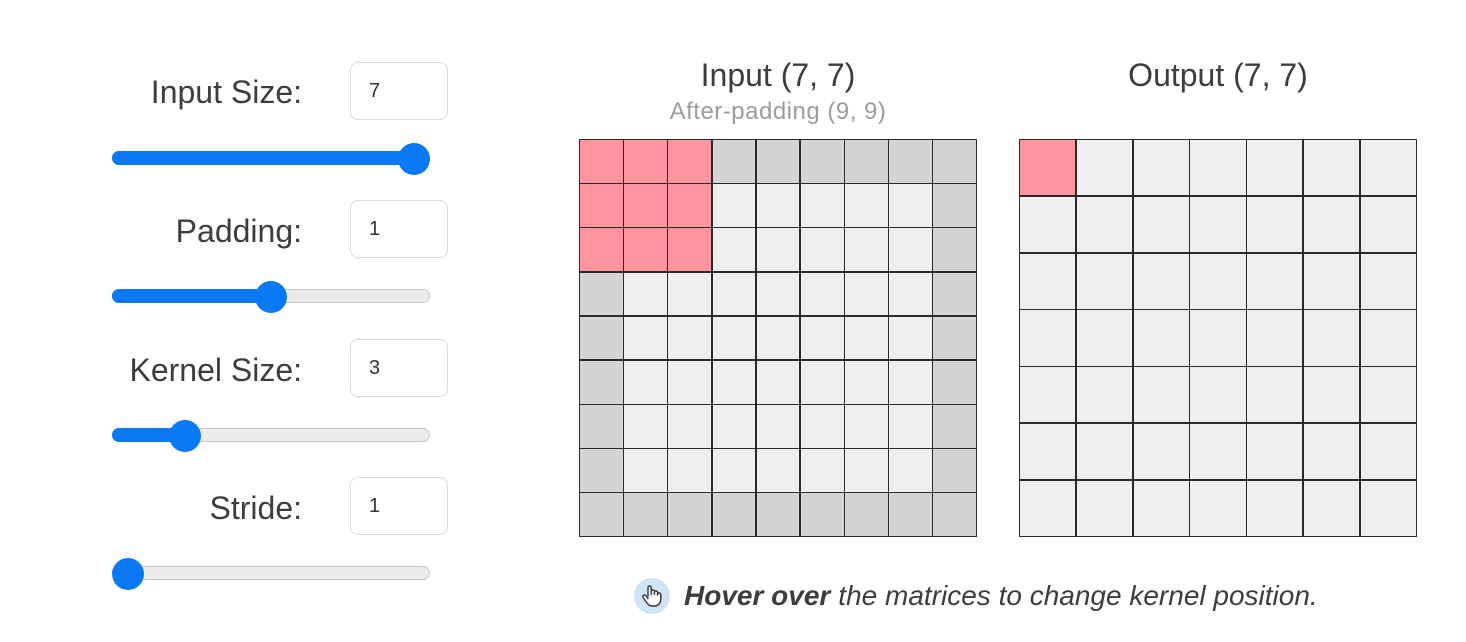 This screenshot has width=1466, height=642. Describe the element at coordinates (271, 159) in the screenshot. I see `input-size-slider` at that location.